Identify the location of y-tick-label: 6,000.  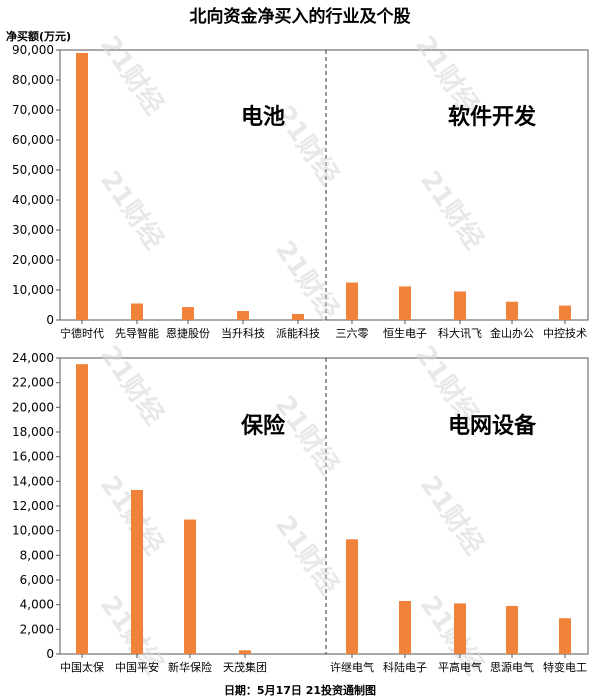
(37, 580).